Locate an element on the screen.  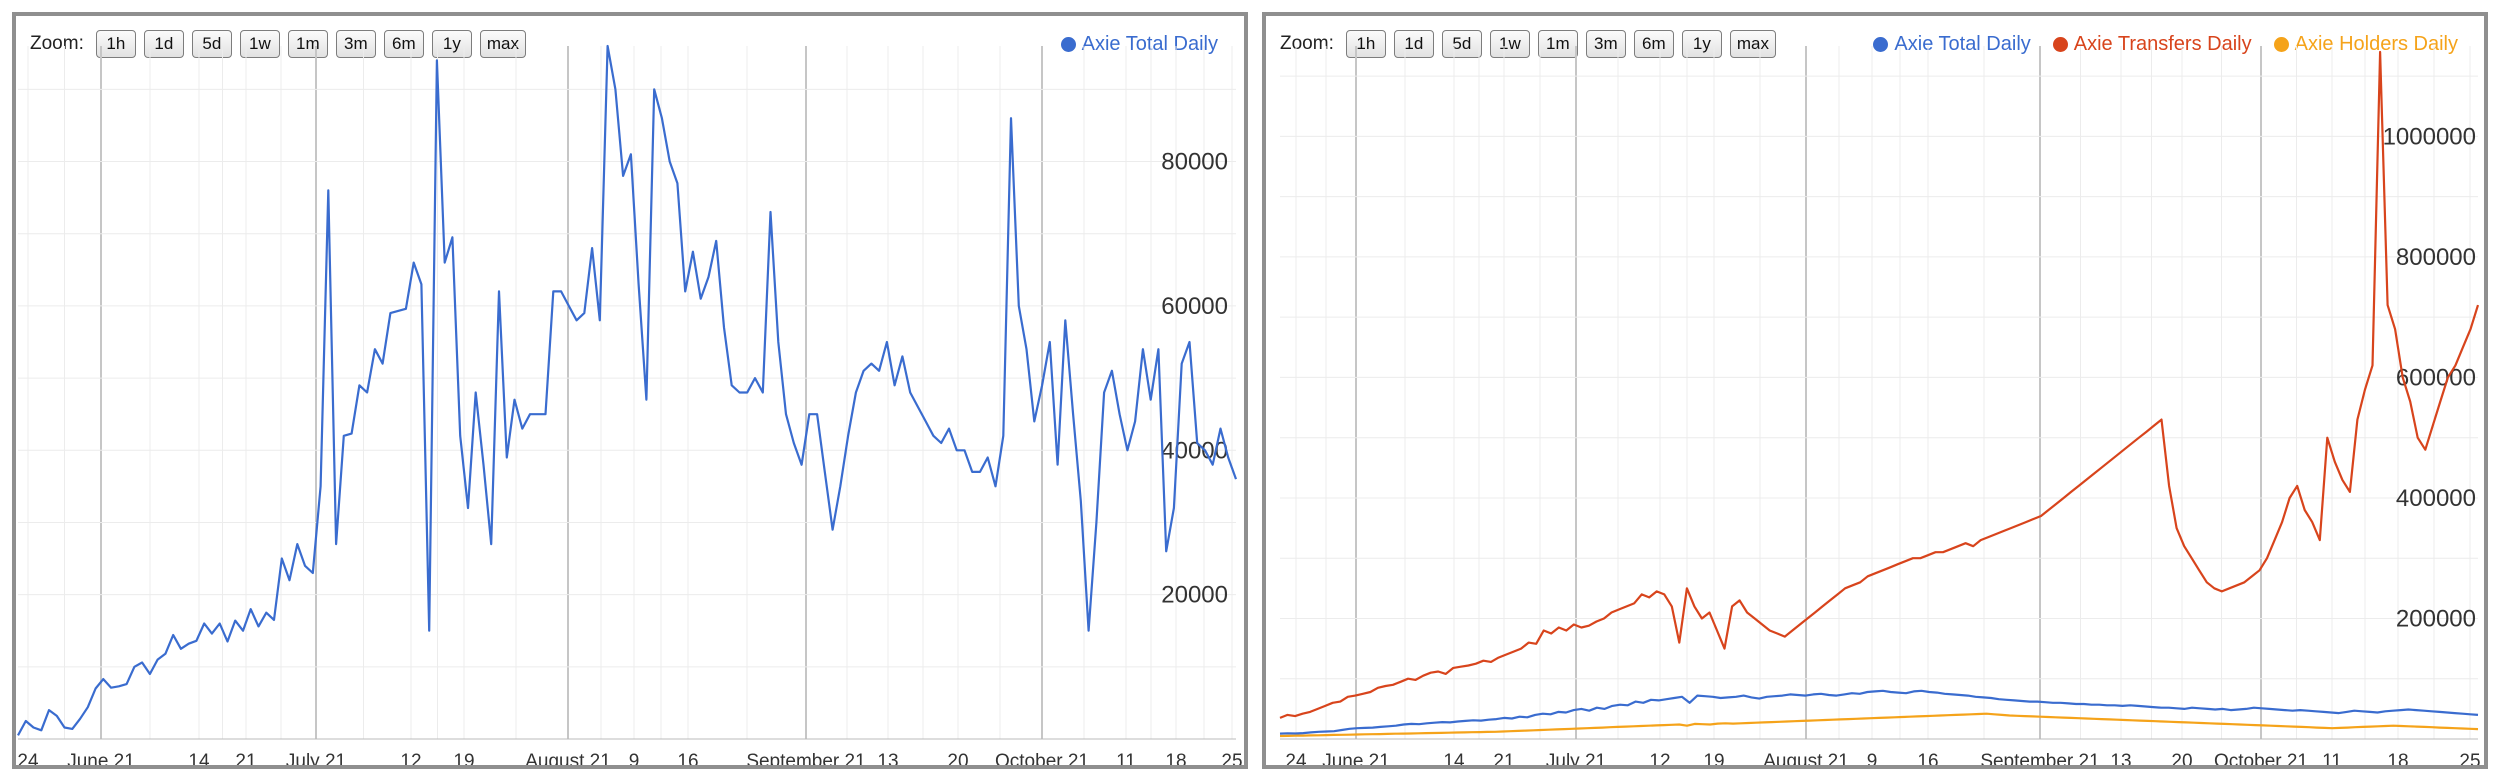
y-tick-label: 200000 is located at coordinates (2436, 618).